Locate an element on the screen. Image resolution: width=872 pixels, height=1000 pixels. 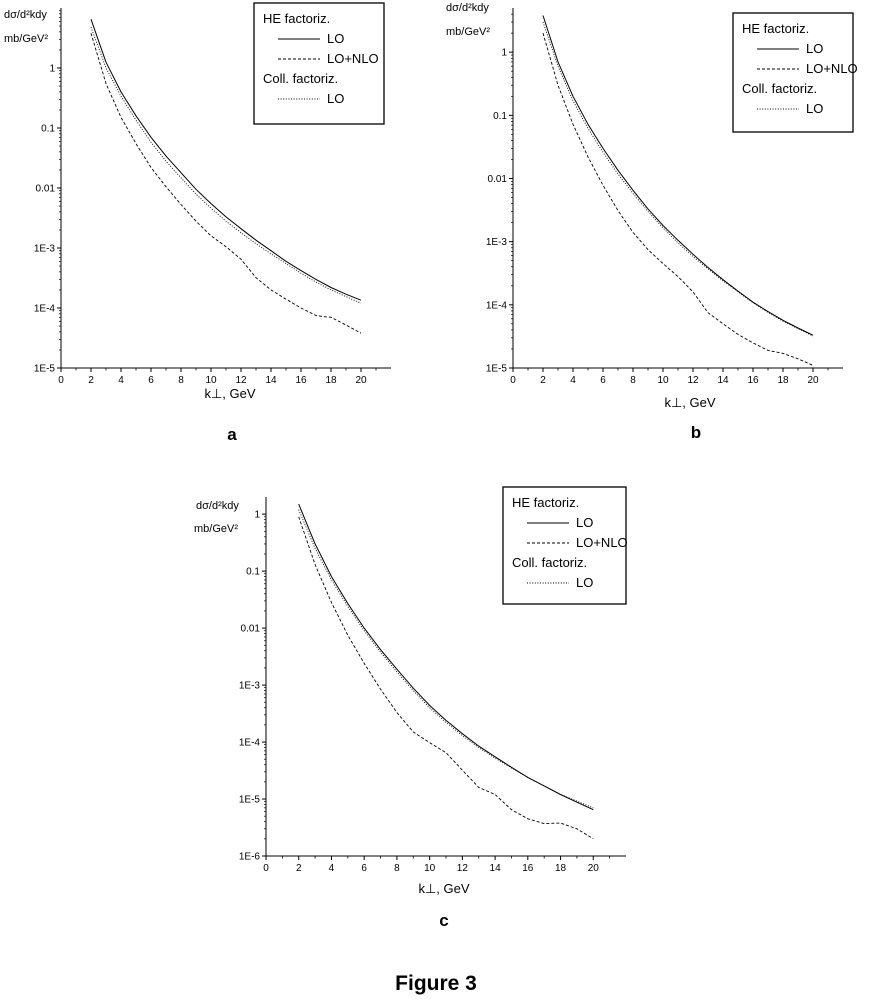
y-ticks: 1E-6 1E-5 1E-4 1E-3 0.01 0.1 1 is located at coordinates (252, 686).